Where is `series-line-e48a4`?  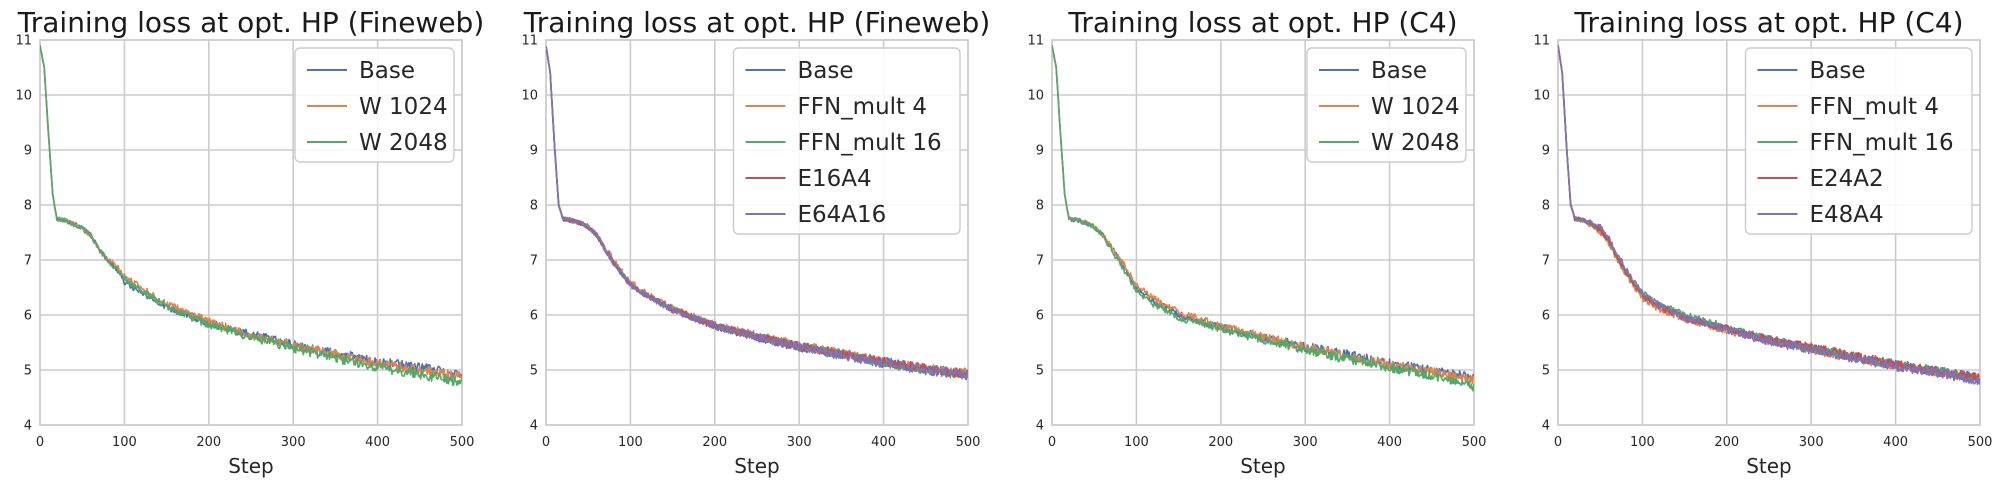 series-line-e48a4 is located at coordinates (1769, 215).